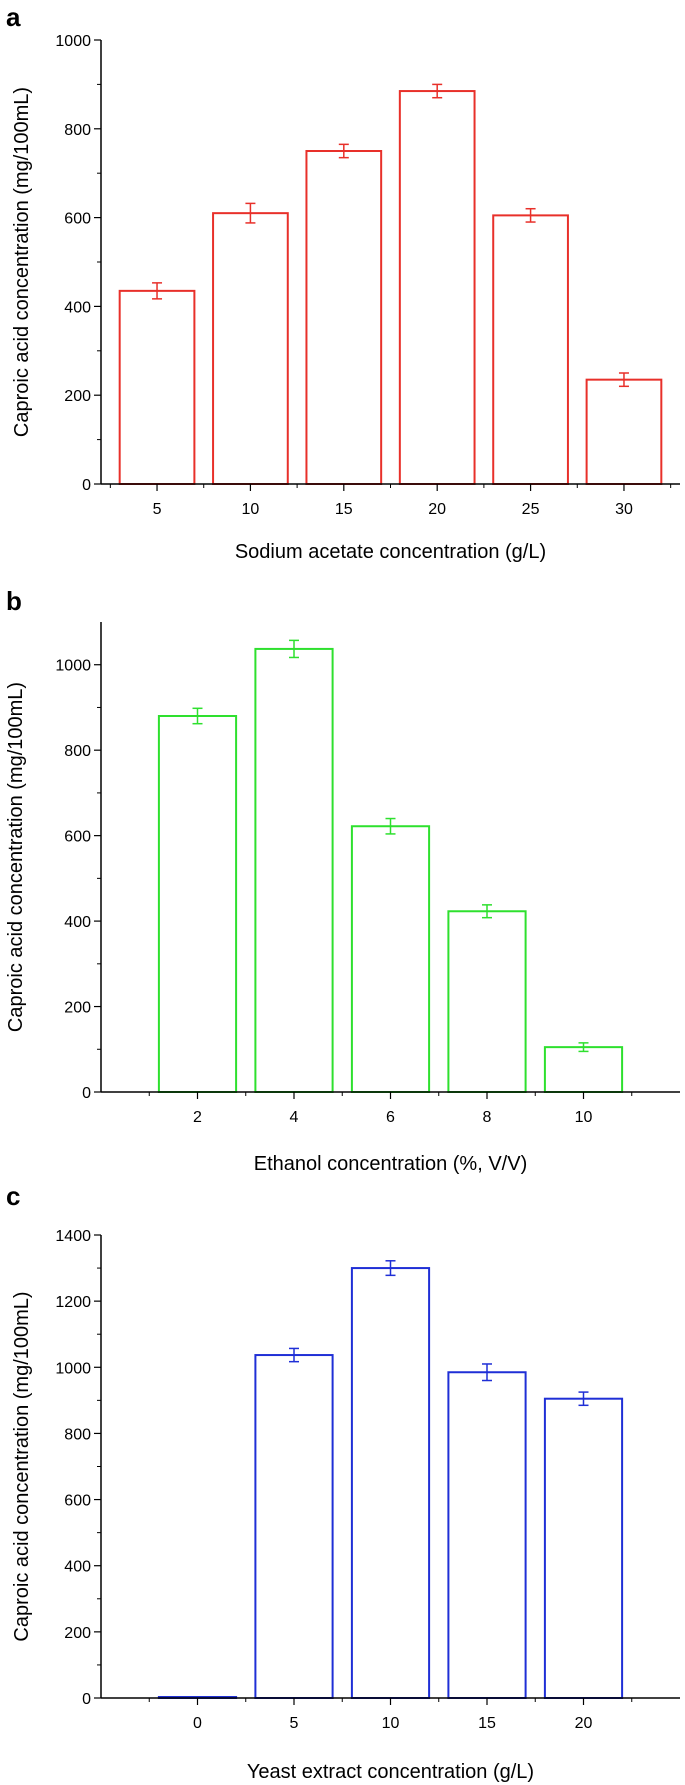 Image resolution: width=685 pixels, height=1785 pixels. What do you see at coordinates (73, 1302) in the screenshot?
I see `y-tick-label: 1200` at bounding box center [73, 1302].